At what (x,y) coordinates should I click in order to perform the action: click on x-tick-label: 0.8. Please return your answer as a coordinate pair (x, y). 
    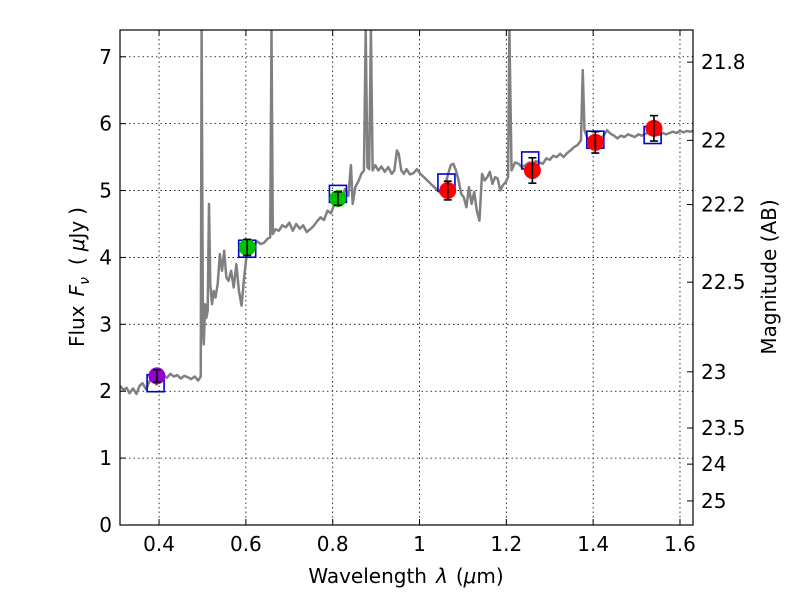
    Looking at the image, I should click on (333, 544).